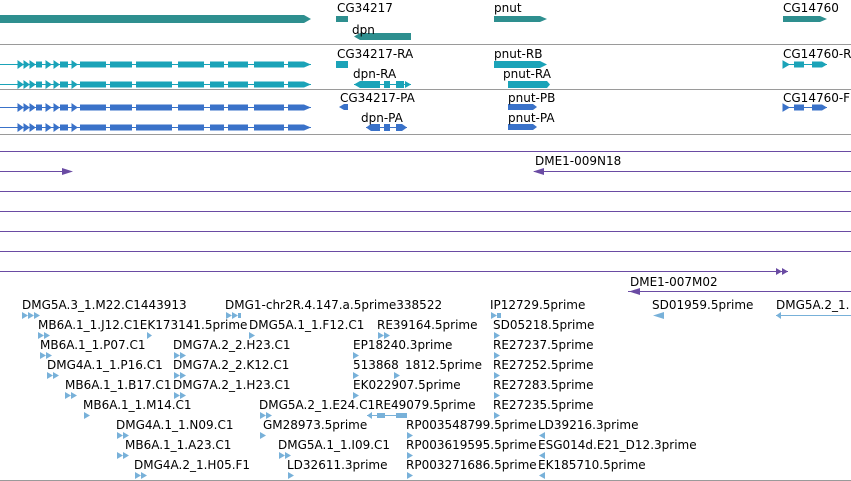  What do you see at coordinates (192, 465) in the screenshot?
I see `est-label: DMG4A.2_1.H05.F1` at bounding box center [192, 465].